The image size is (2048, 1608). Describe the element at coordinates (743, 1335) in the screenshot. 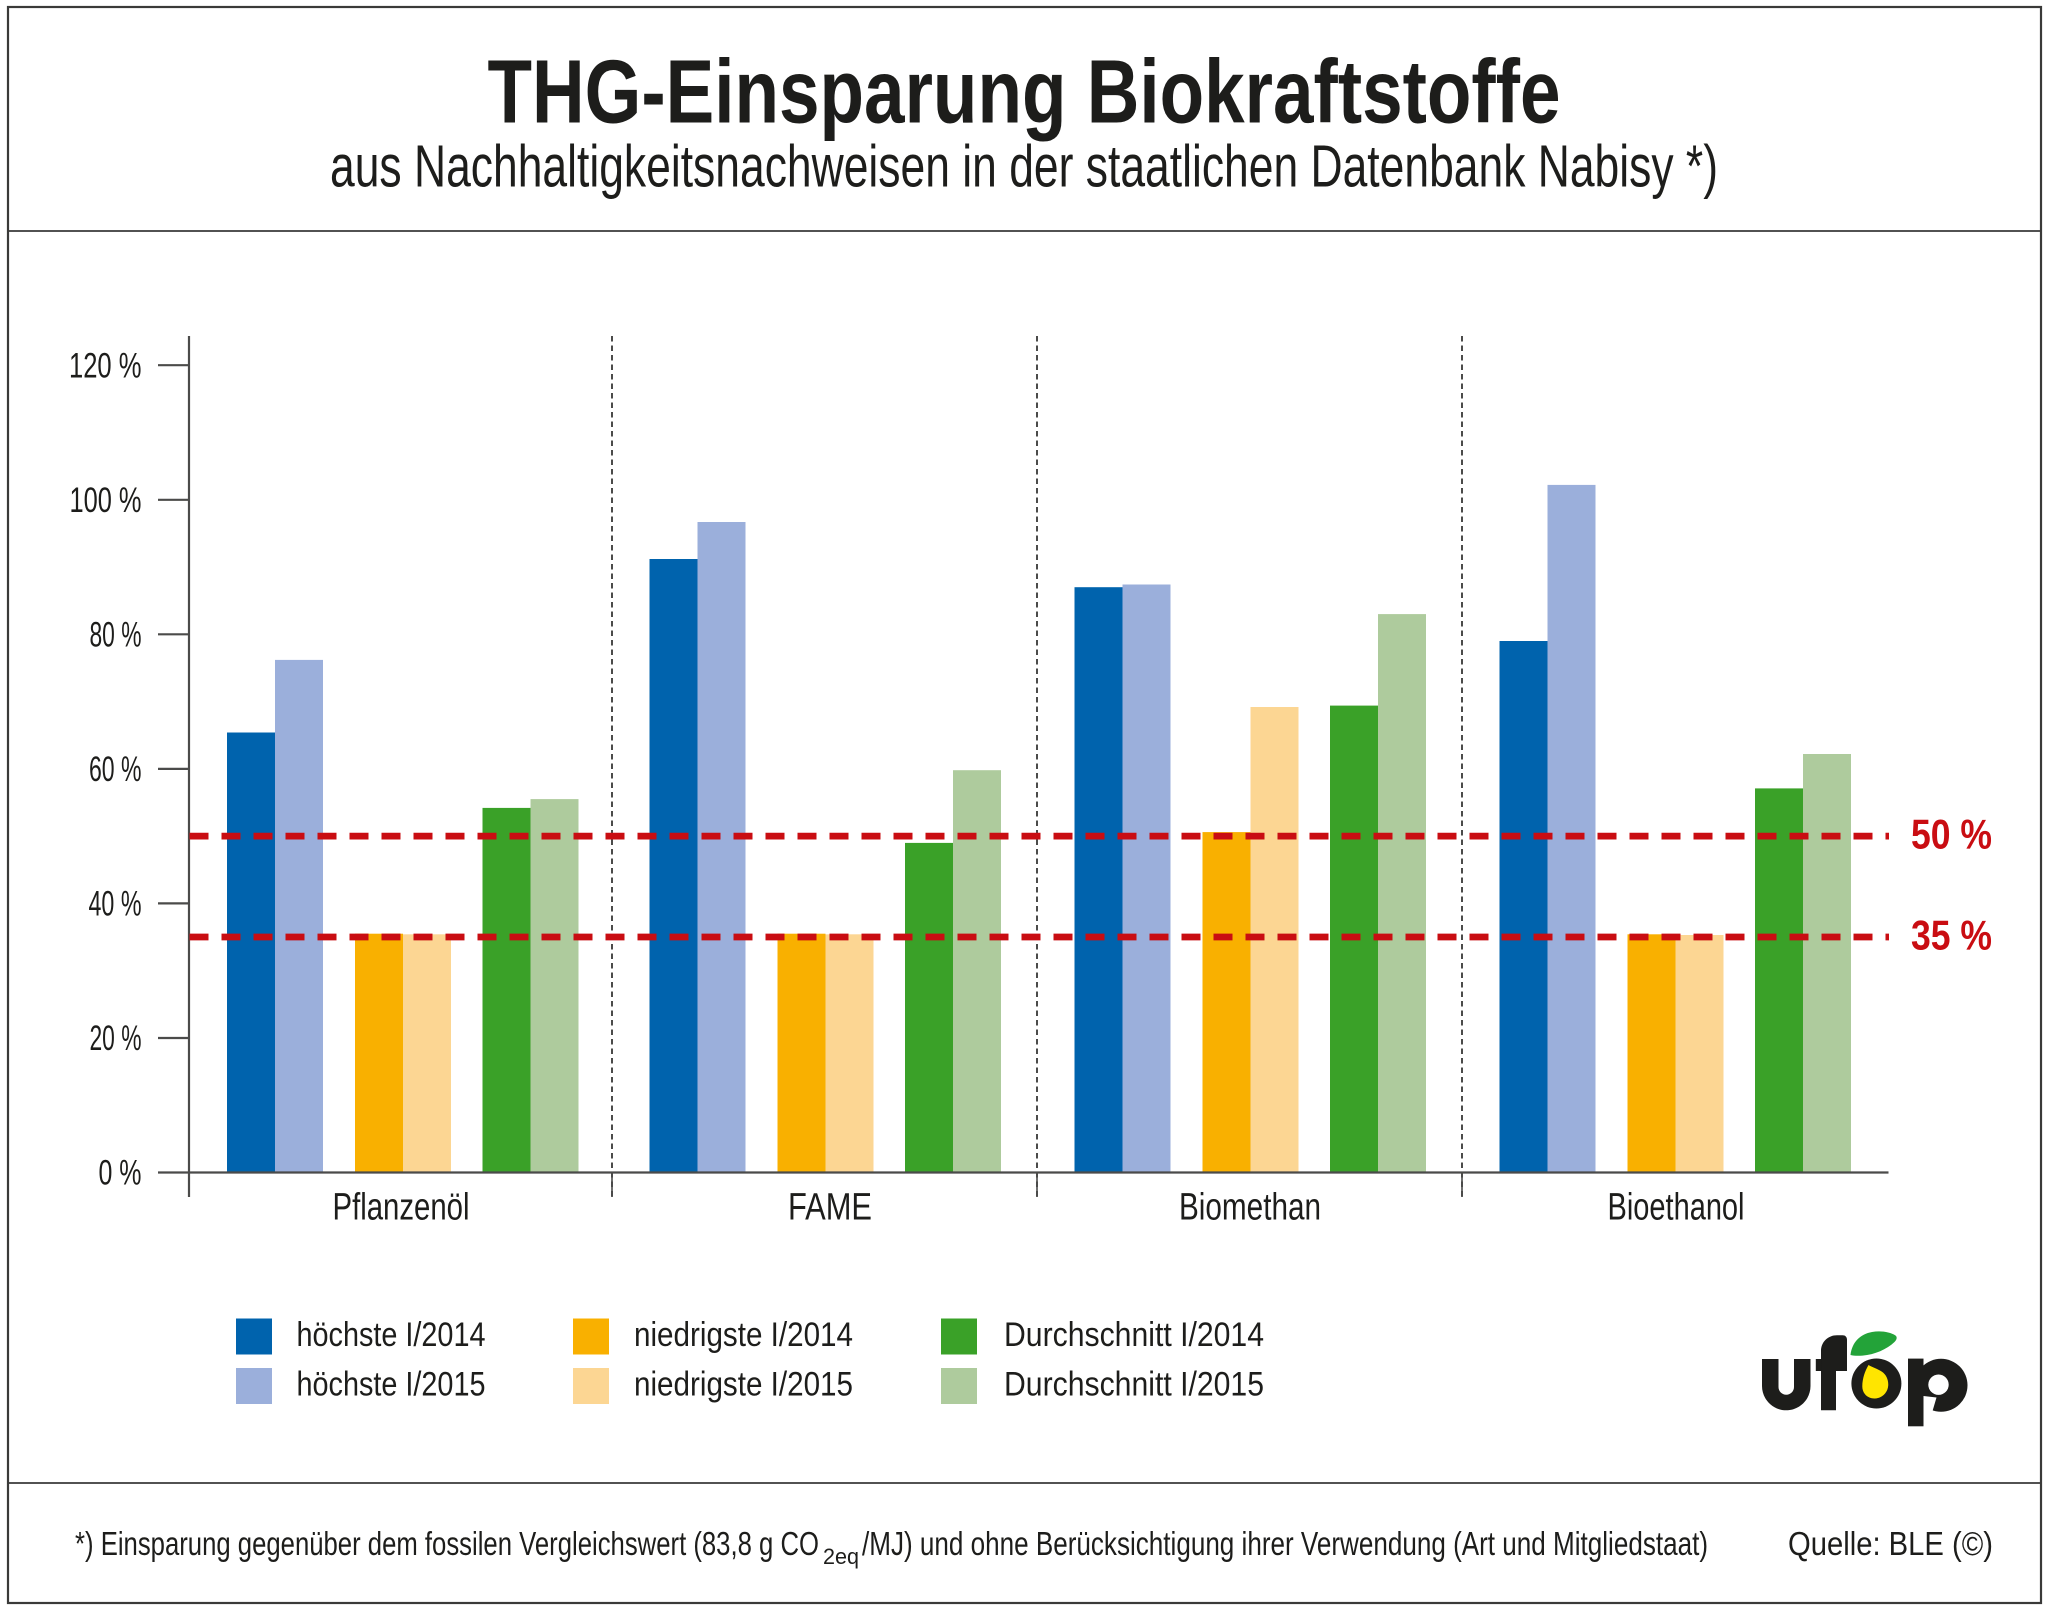

I see `svg-text: niedrigste I/2014` at that location.